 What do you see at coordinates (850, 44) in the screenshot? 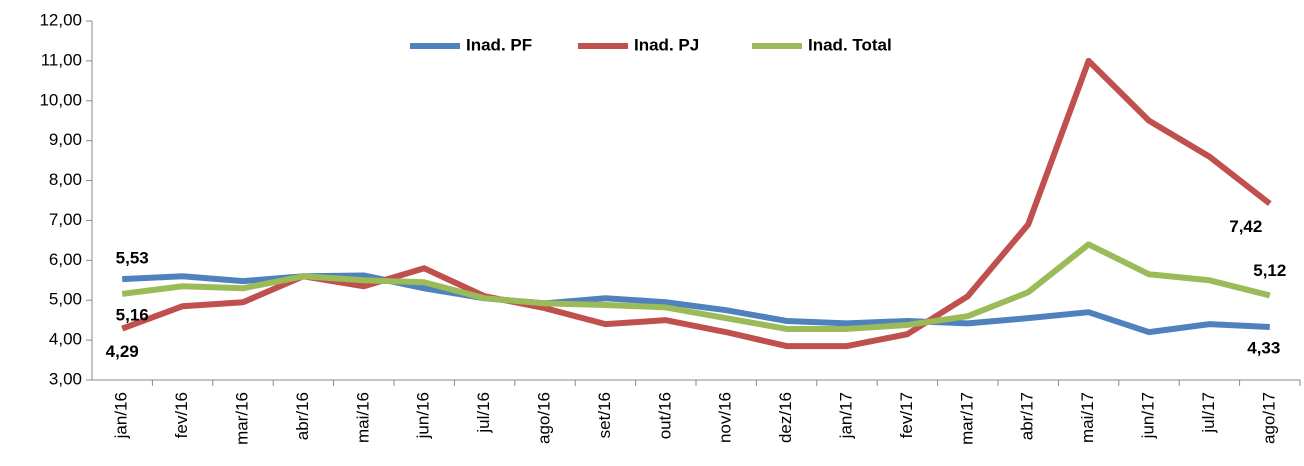
I see `legend-label: Inad. Total` at bounding box center [850, 44].